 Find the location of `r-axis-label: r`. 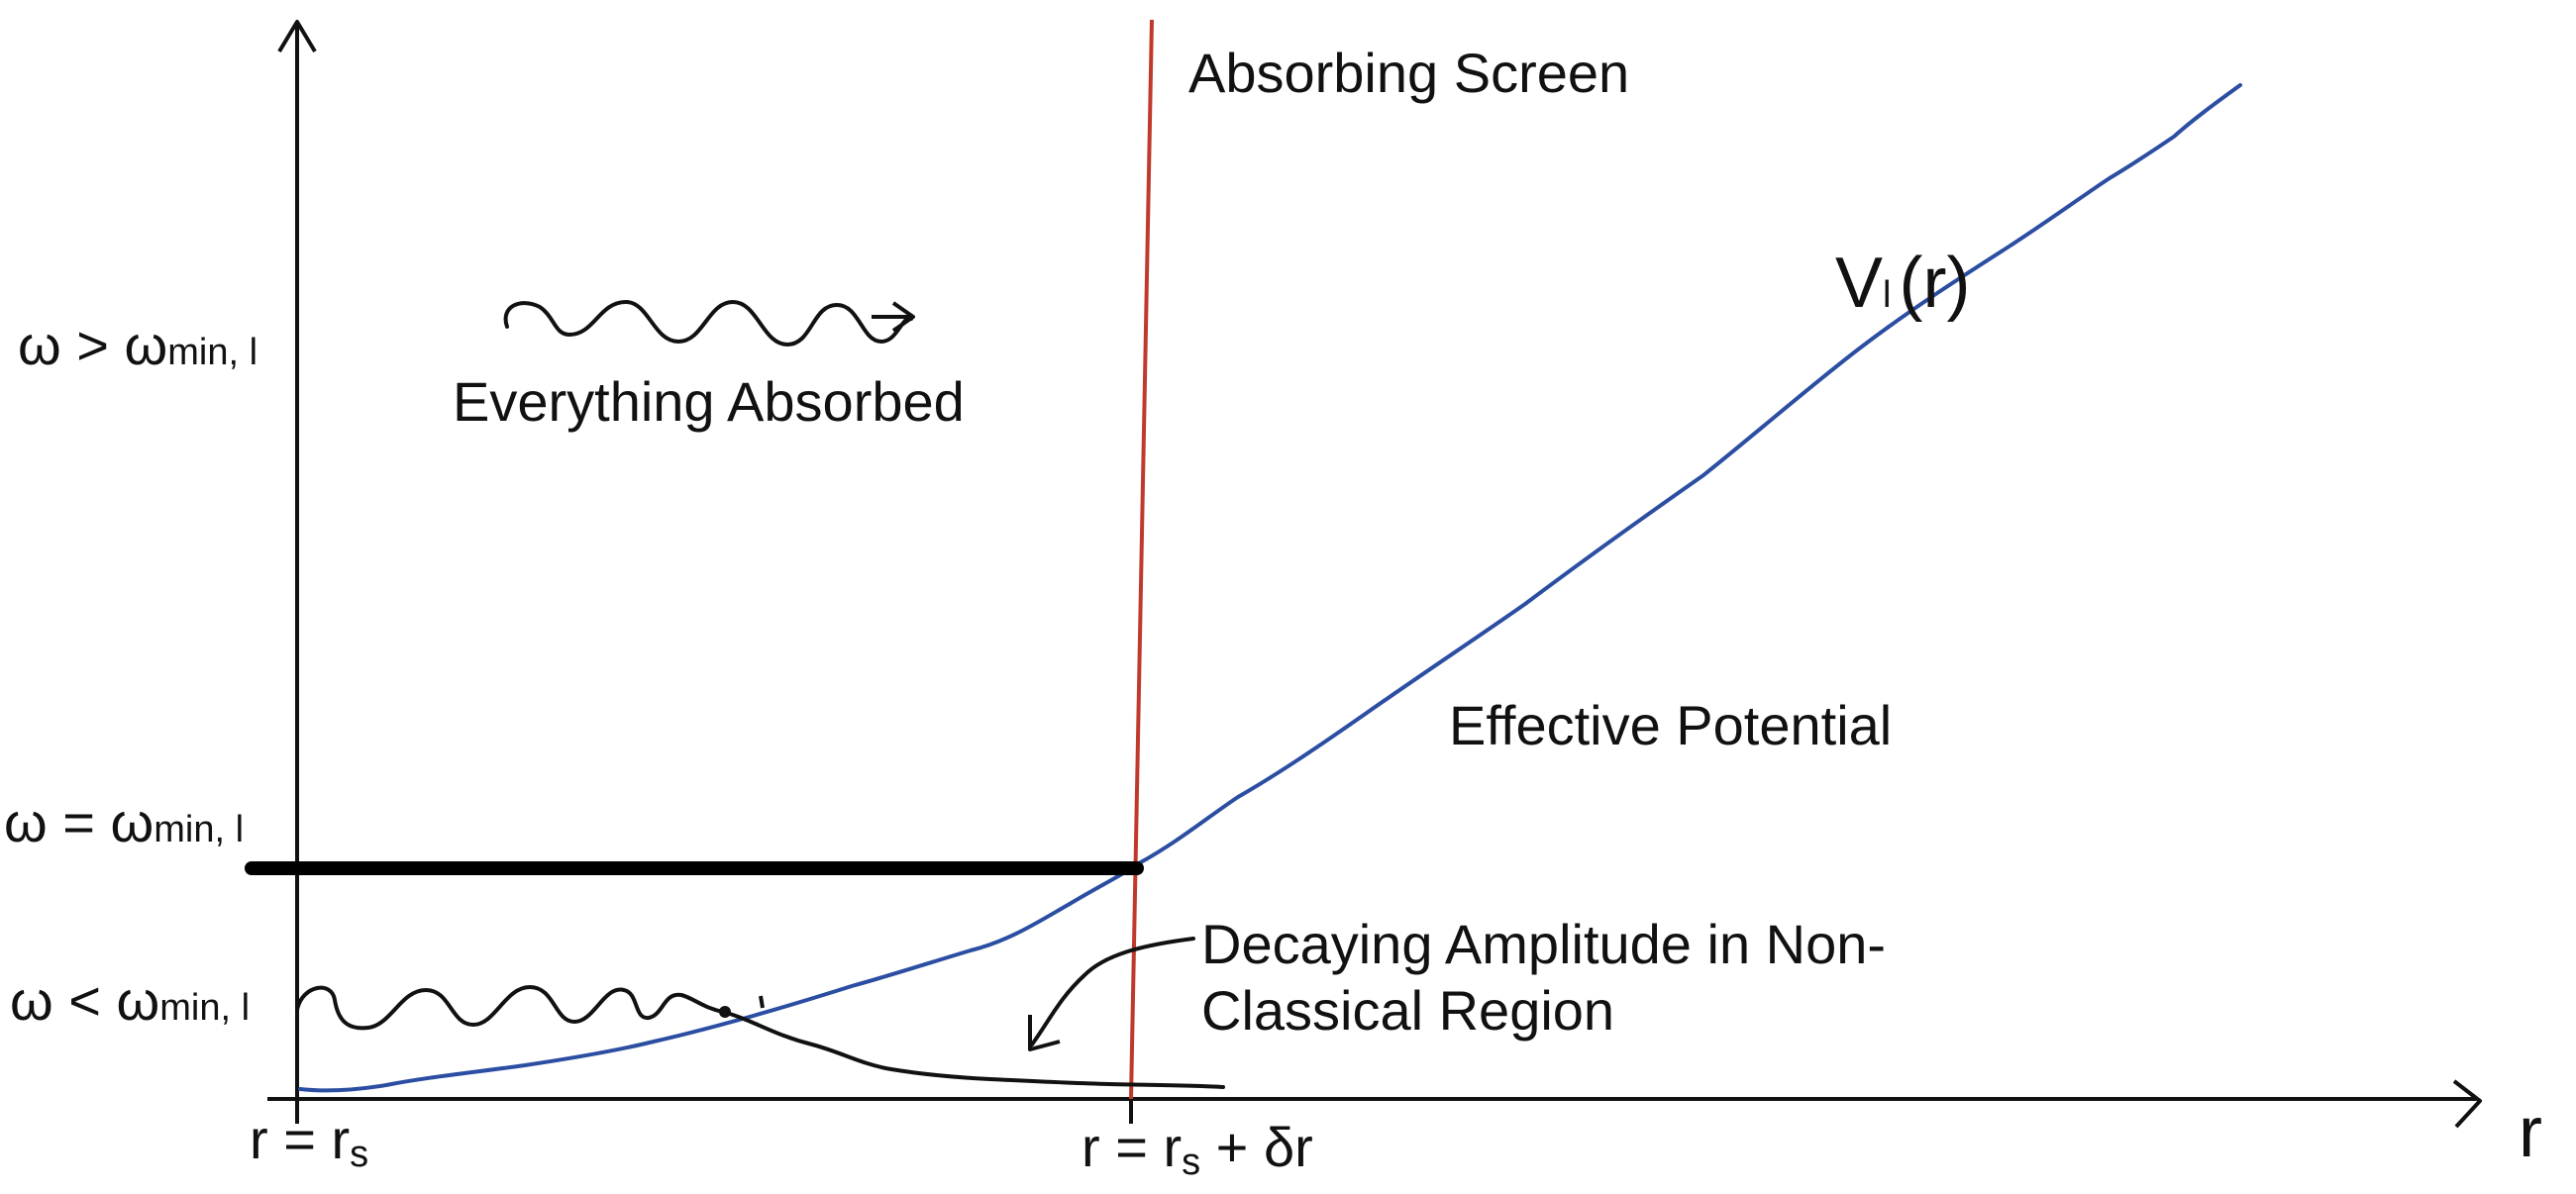

r-axis-label: r is located at coordinates (2530, 1133).